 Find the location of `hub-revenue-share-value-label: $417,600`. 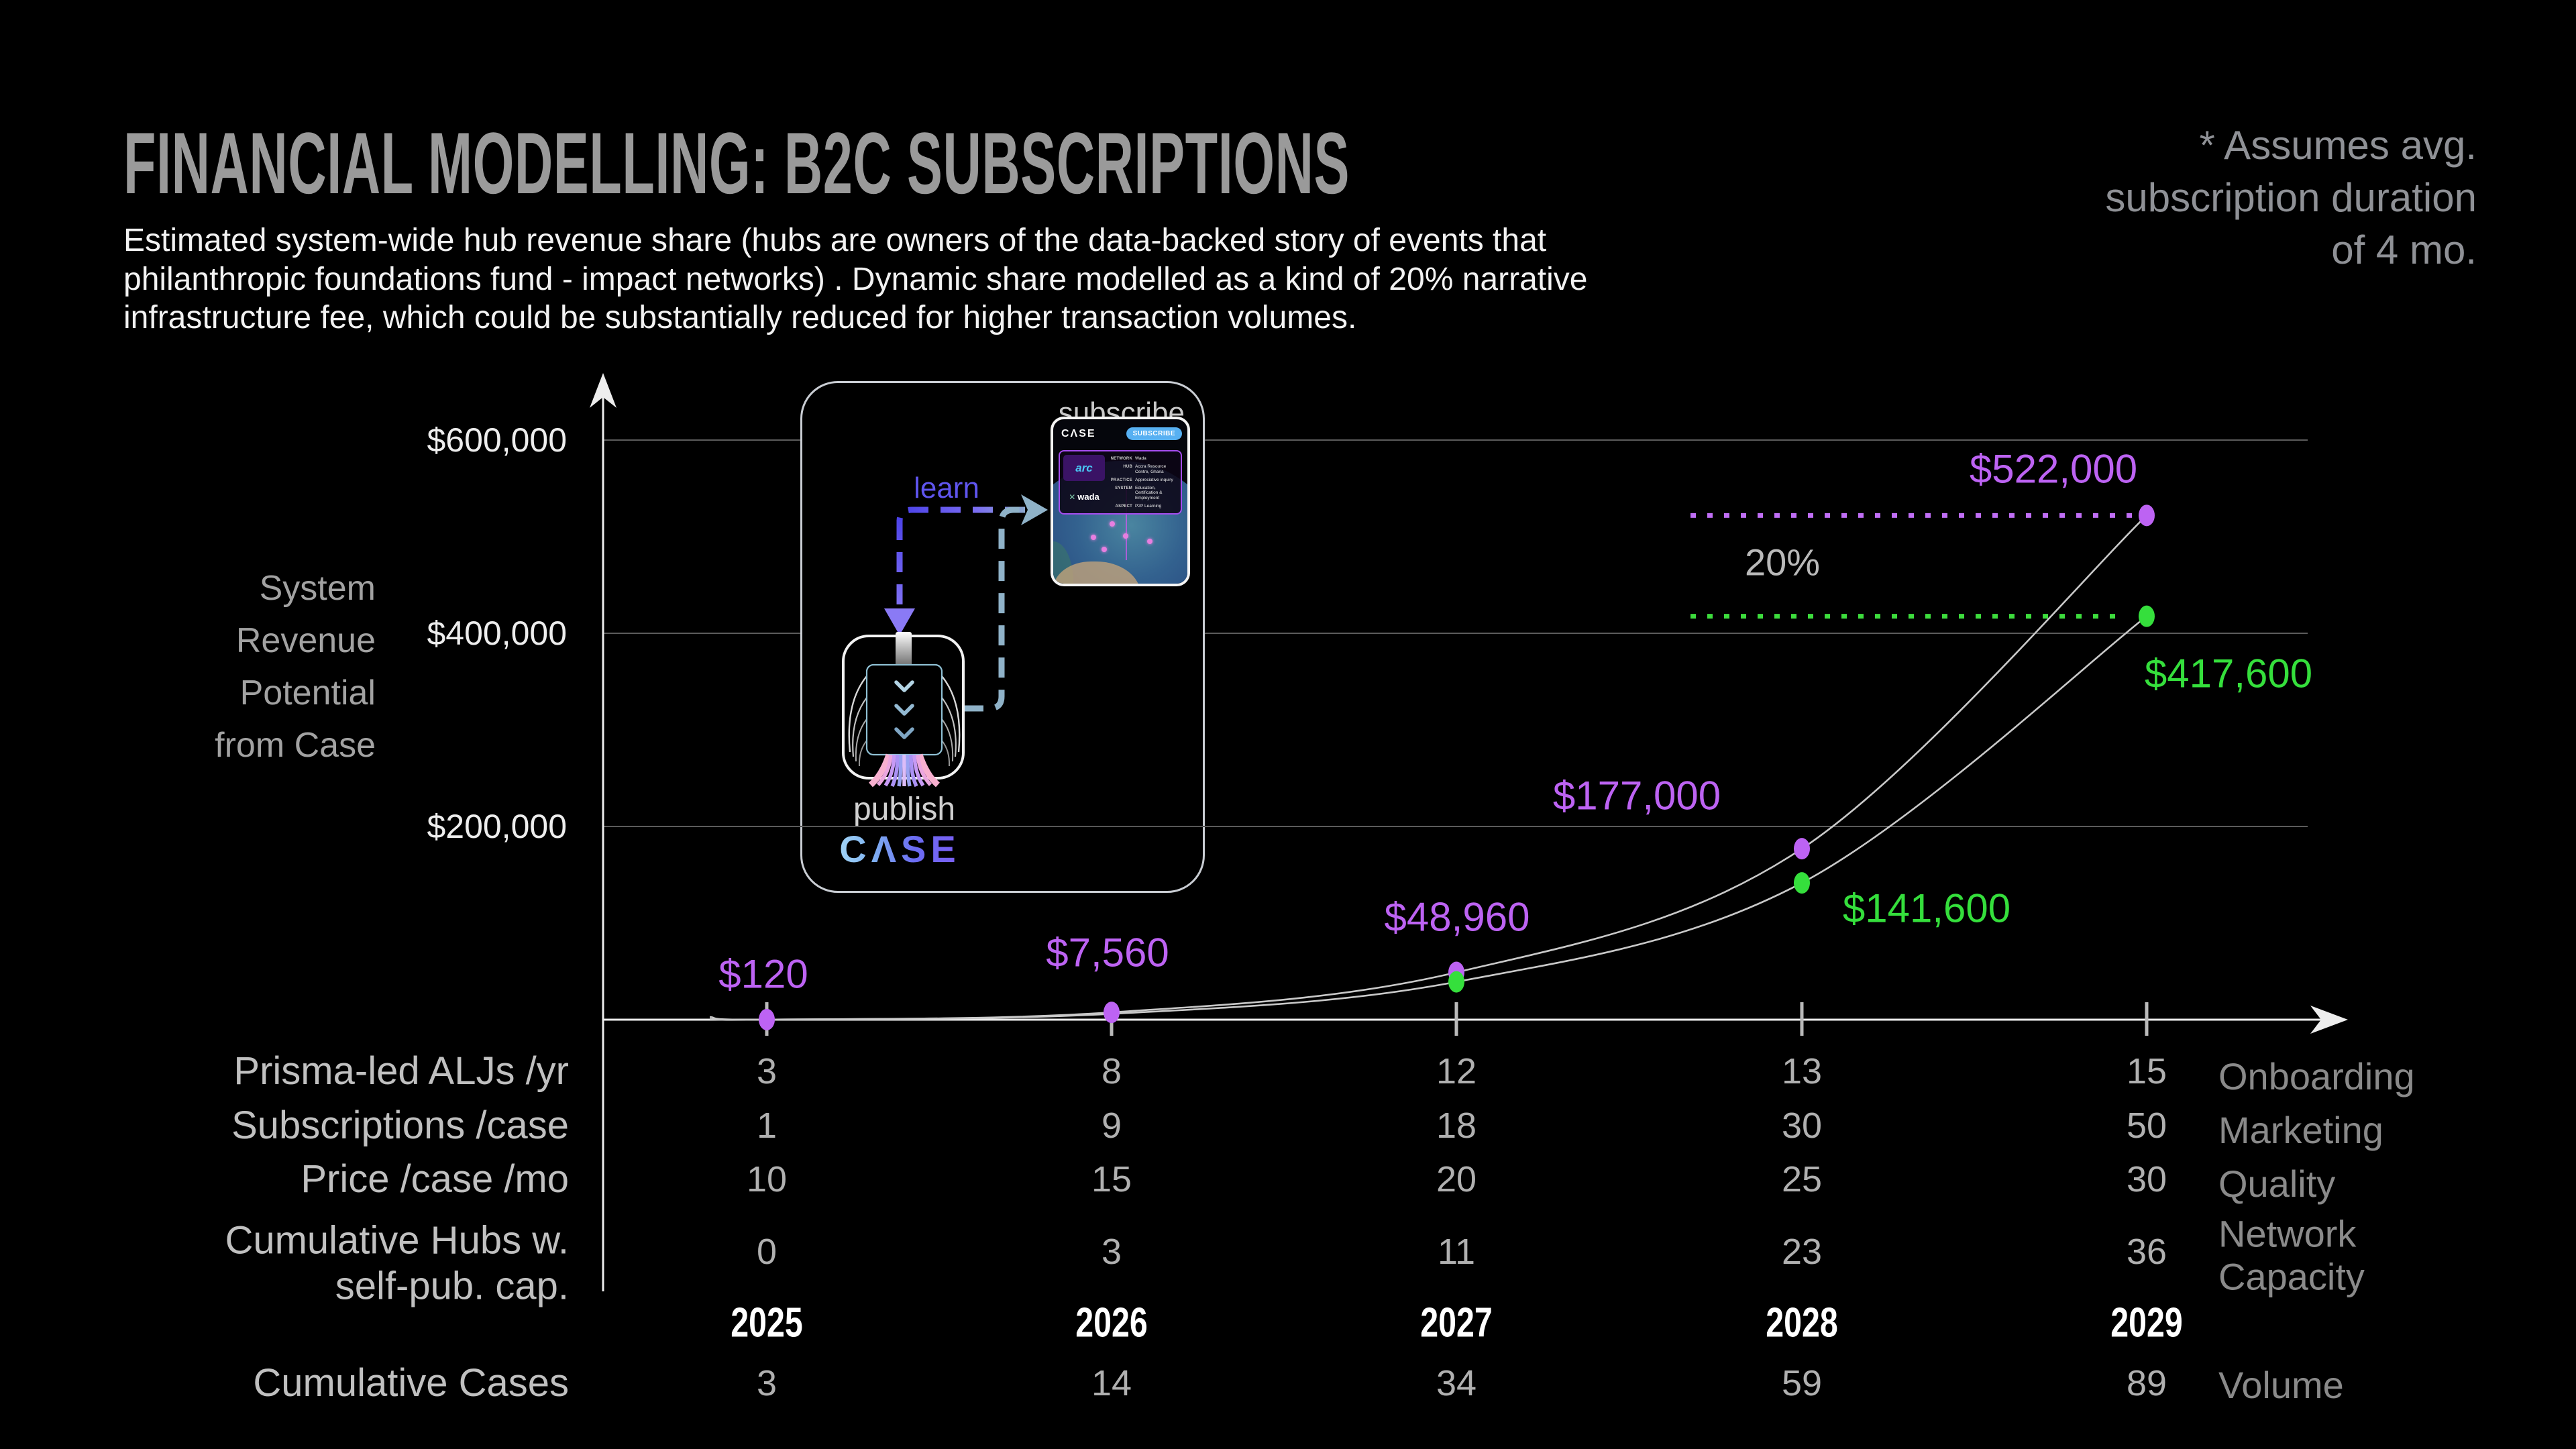

hub-revenue-share-value-label: $417,600 is located at coordinates (2228, 673).